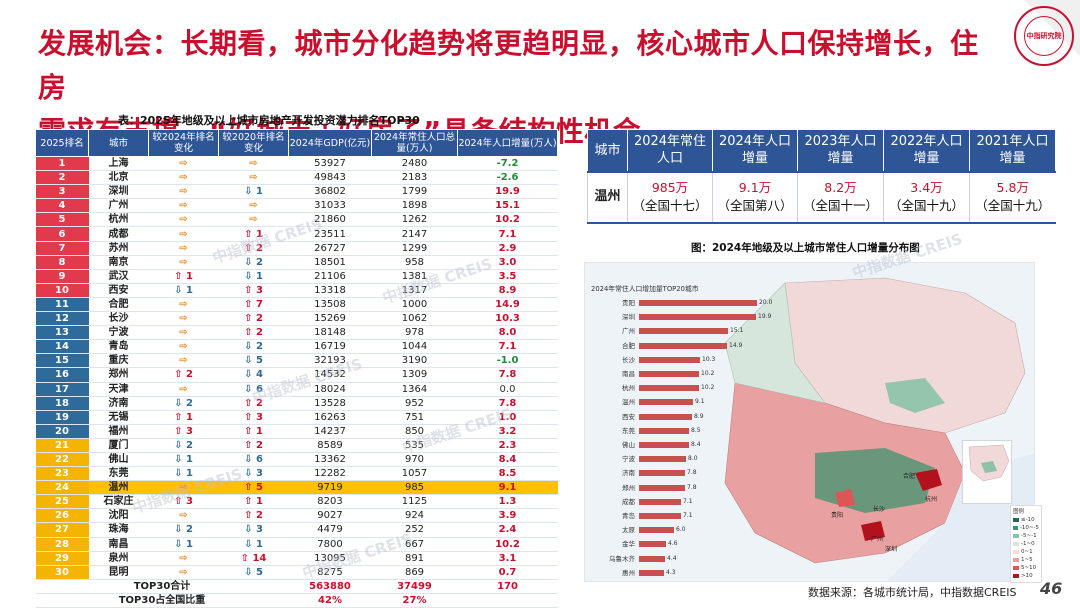 The image size is (1080, 608). I want to click on bar-row: 南昌 10.2, so click(689, 374).